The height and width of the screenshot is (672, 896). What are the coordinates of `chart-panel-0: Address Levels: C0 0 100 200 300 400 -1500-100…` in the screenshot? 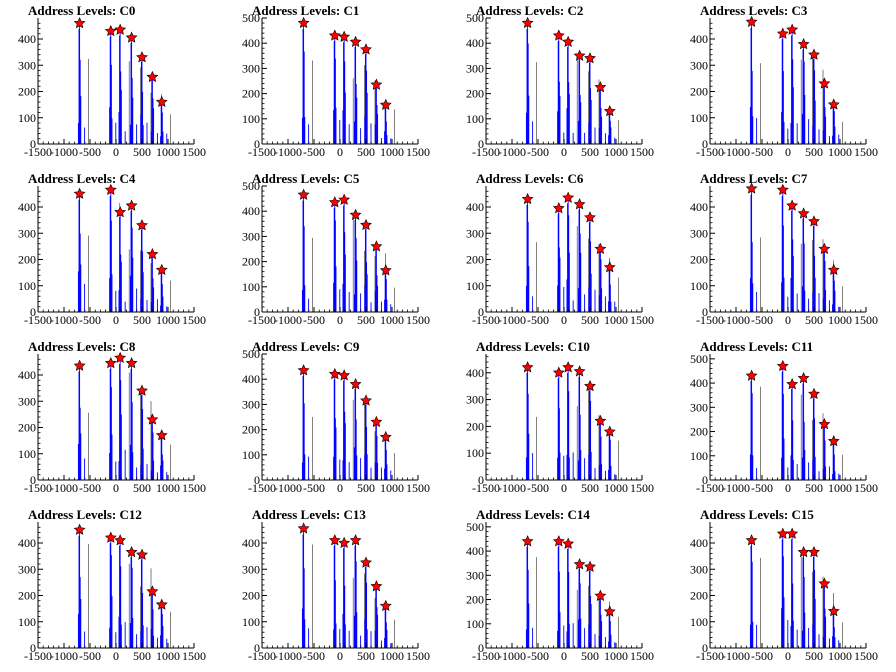 It's located at (112, 81).